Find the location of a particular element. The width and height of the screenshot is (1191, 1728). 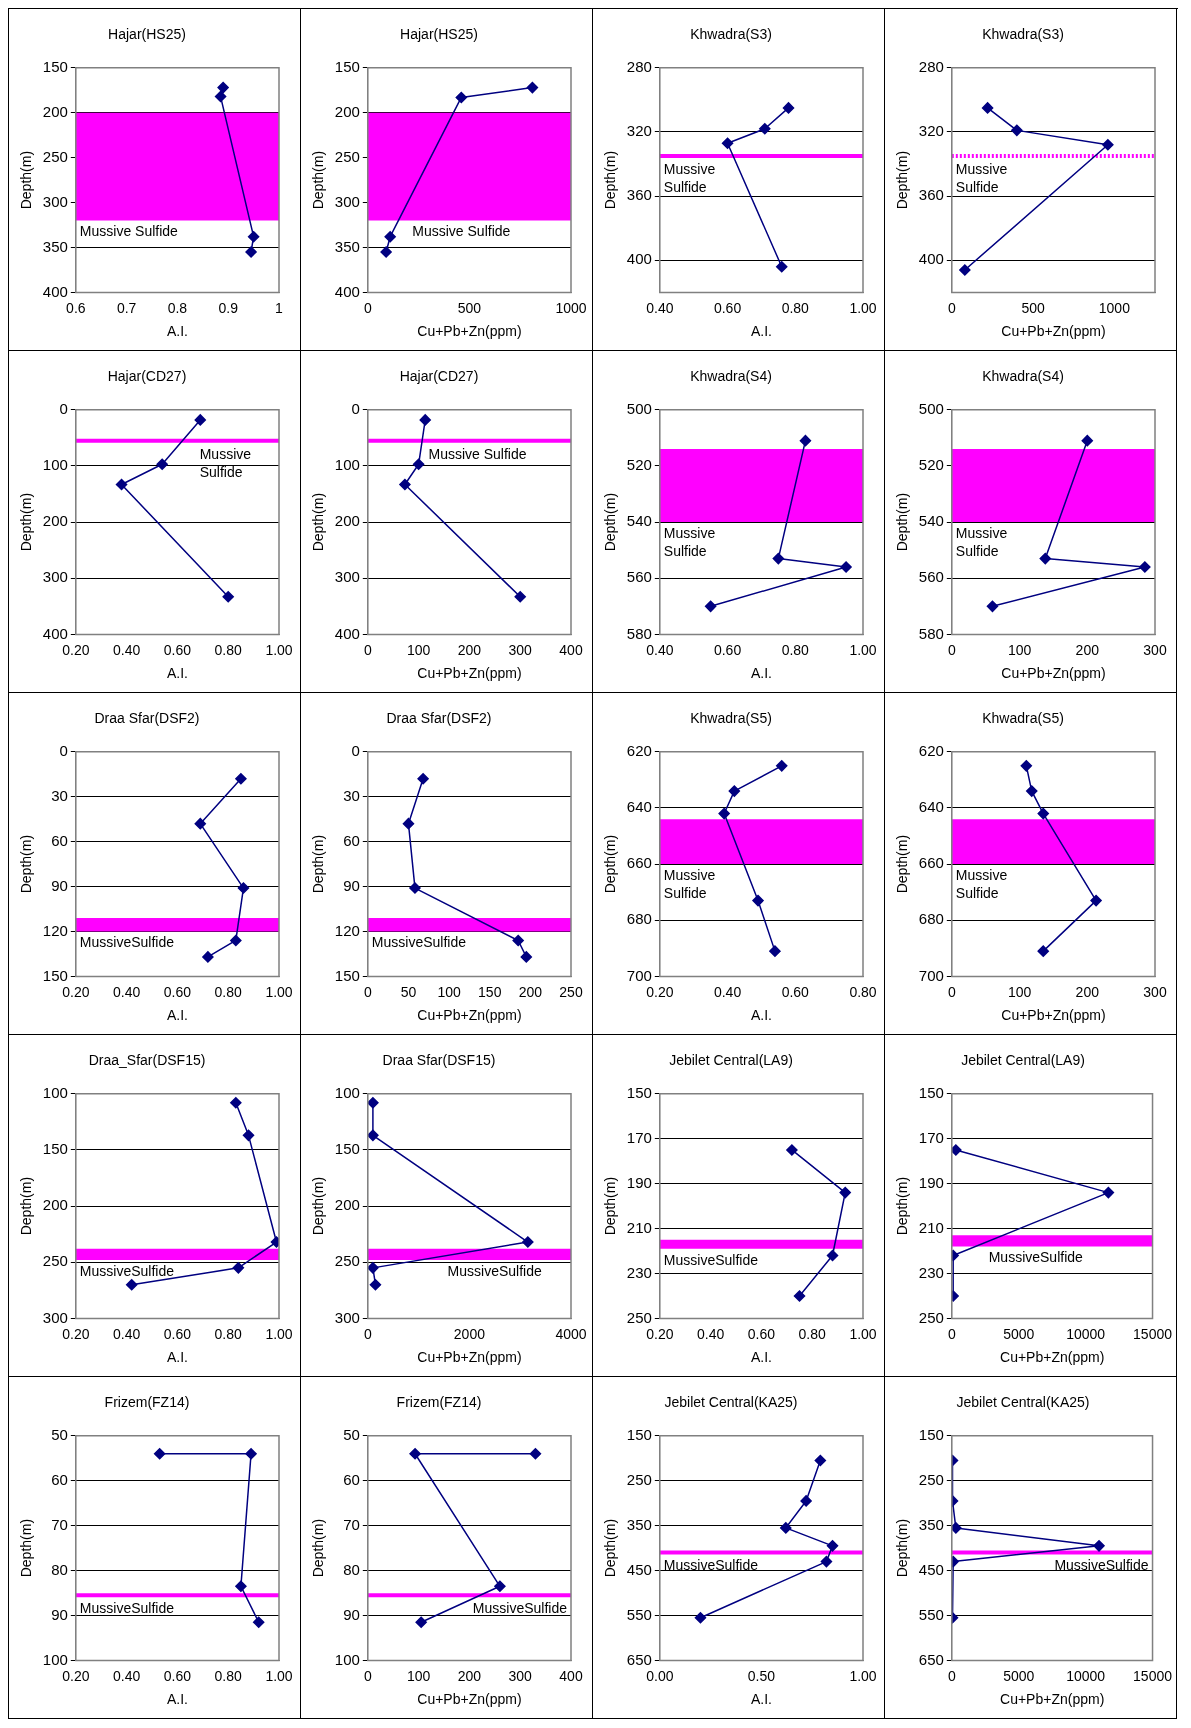

y-tick-label: 200 is located at coordinates (347, 111).